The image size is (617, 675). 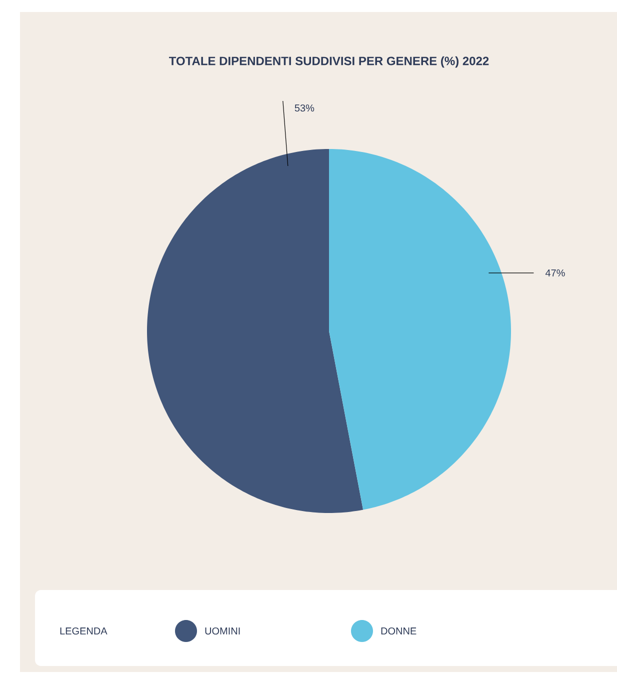 I want to click on legend-label: UOMINI, so click(x=222, y=631).